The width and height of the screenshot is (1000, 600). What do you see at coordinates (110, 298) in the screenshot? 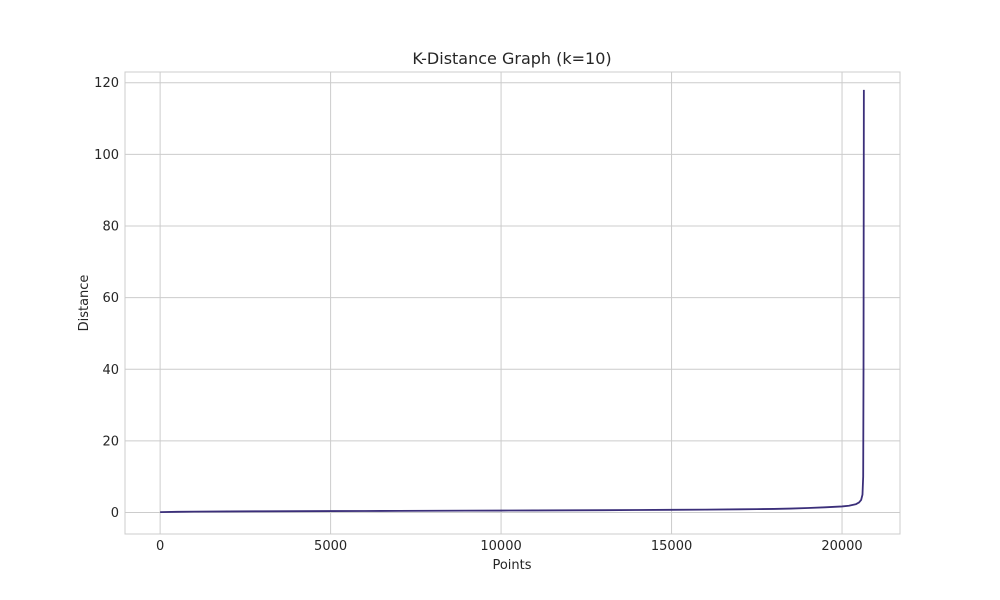
I see `y-tick-label: 60` at bounding box center [110, 298].